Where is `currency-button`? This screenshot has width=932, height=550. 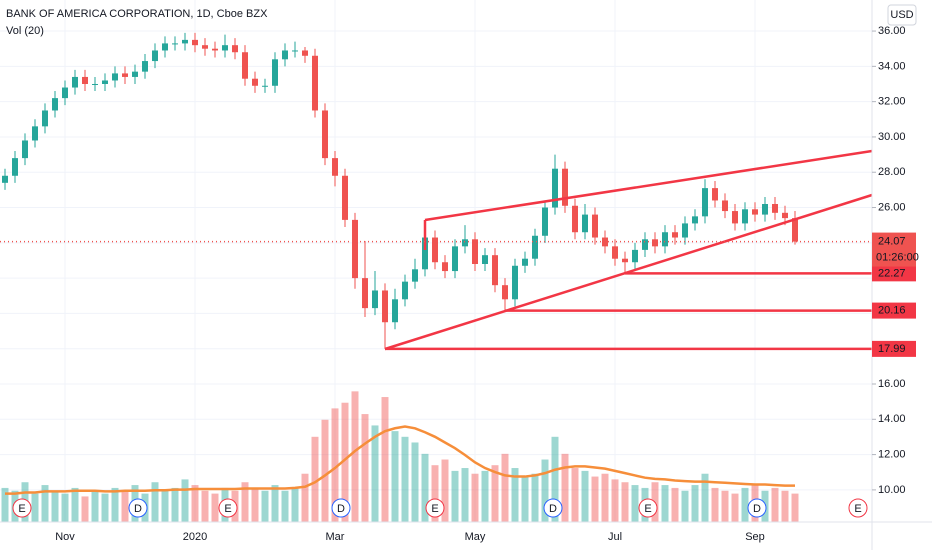
currency-button is located at coordinates (902, 15).